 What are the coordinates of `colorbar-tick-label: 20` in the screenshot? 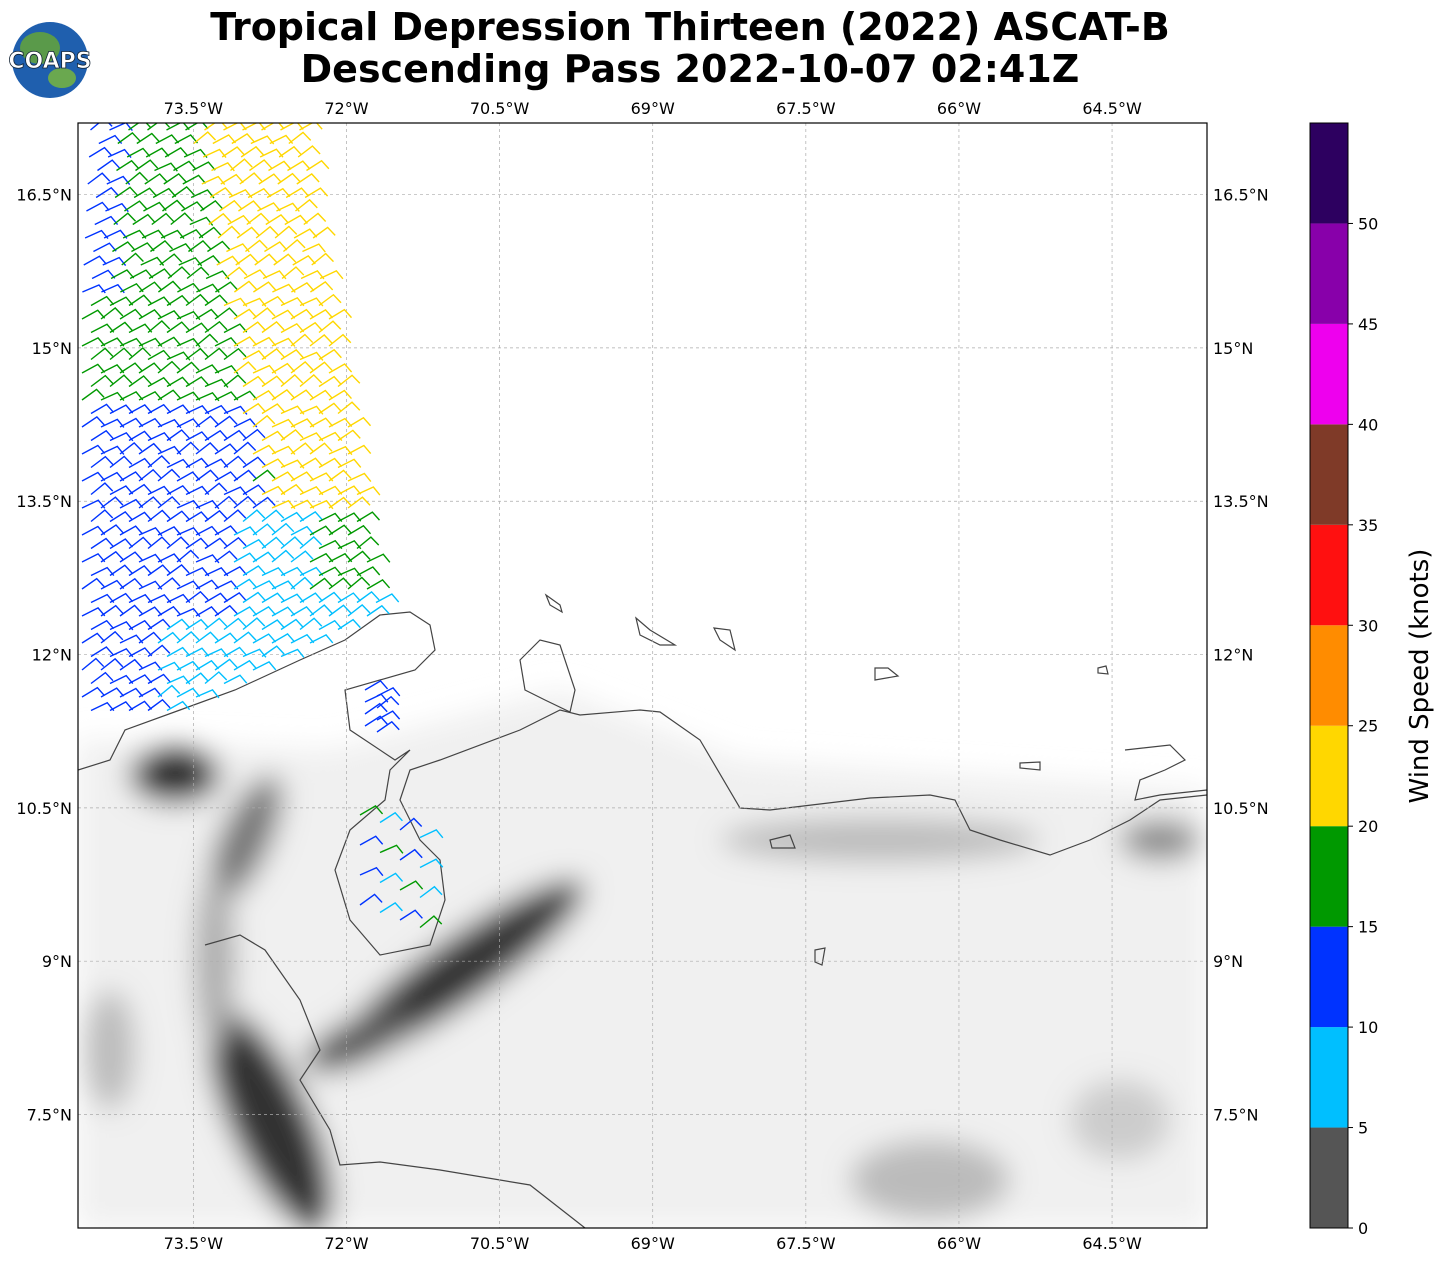 It's located at (1368, 826).